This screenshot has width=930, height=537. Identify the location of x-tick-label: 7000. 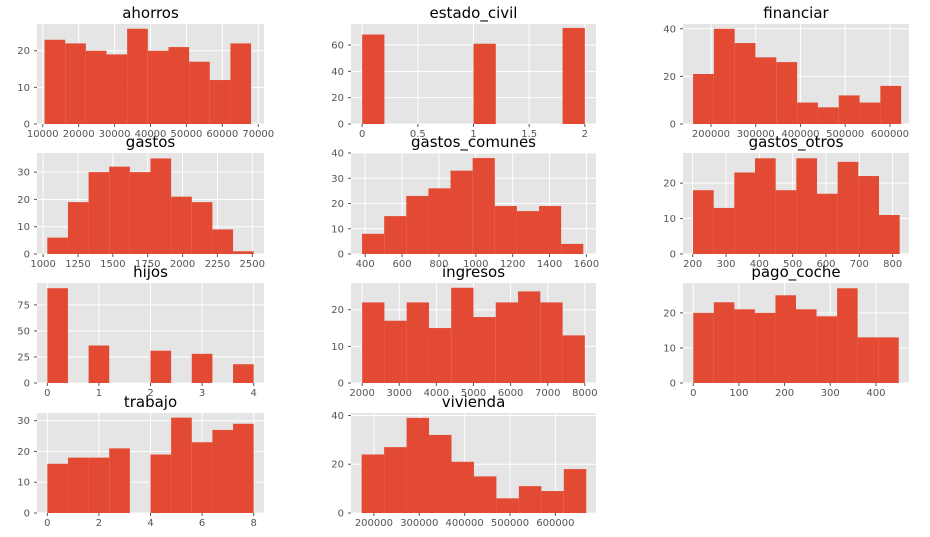
(547, 393).